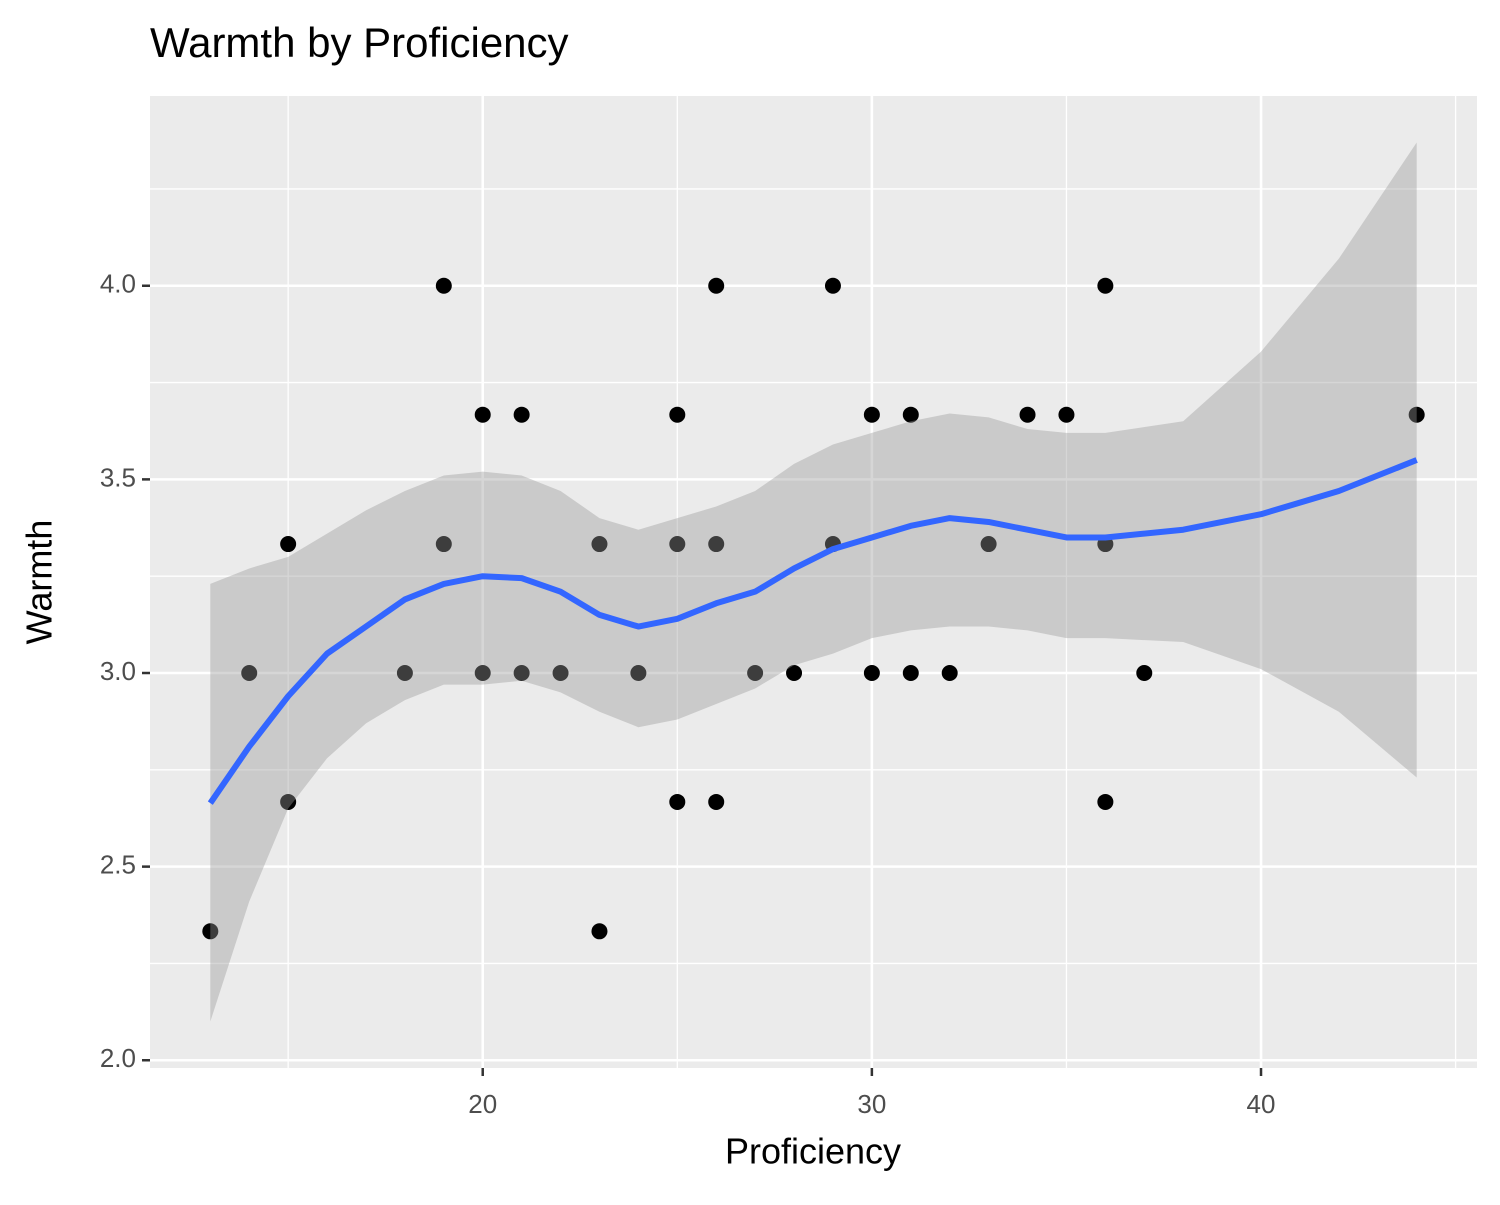 The width and height of the screenshot is (1500, 1205). Describe the element at coordinates (118, 671) in the screenshot. I see `y-tick-label: 3.0` at that location.